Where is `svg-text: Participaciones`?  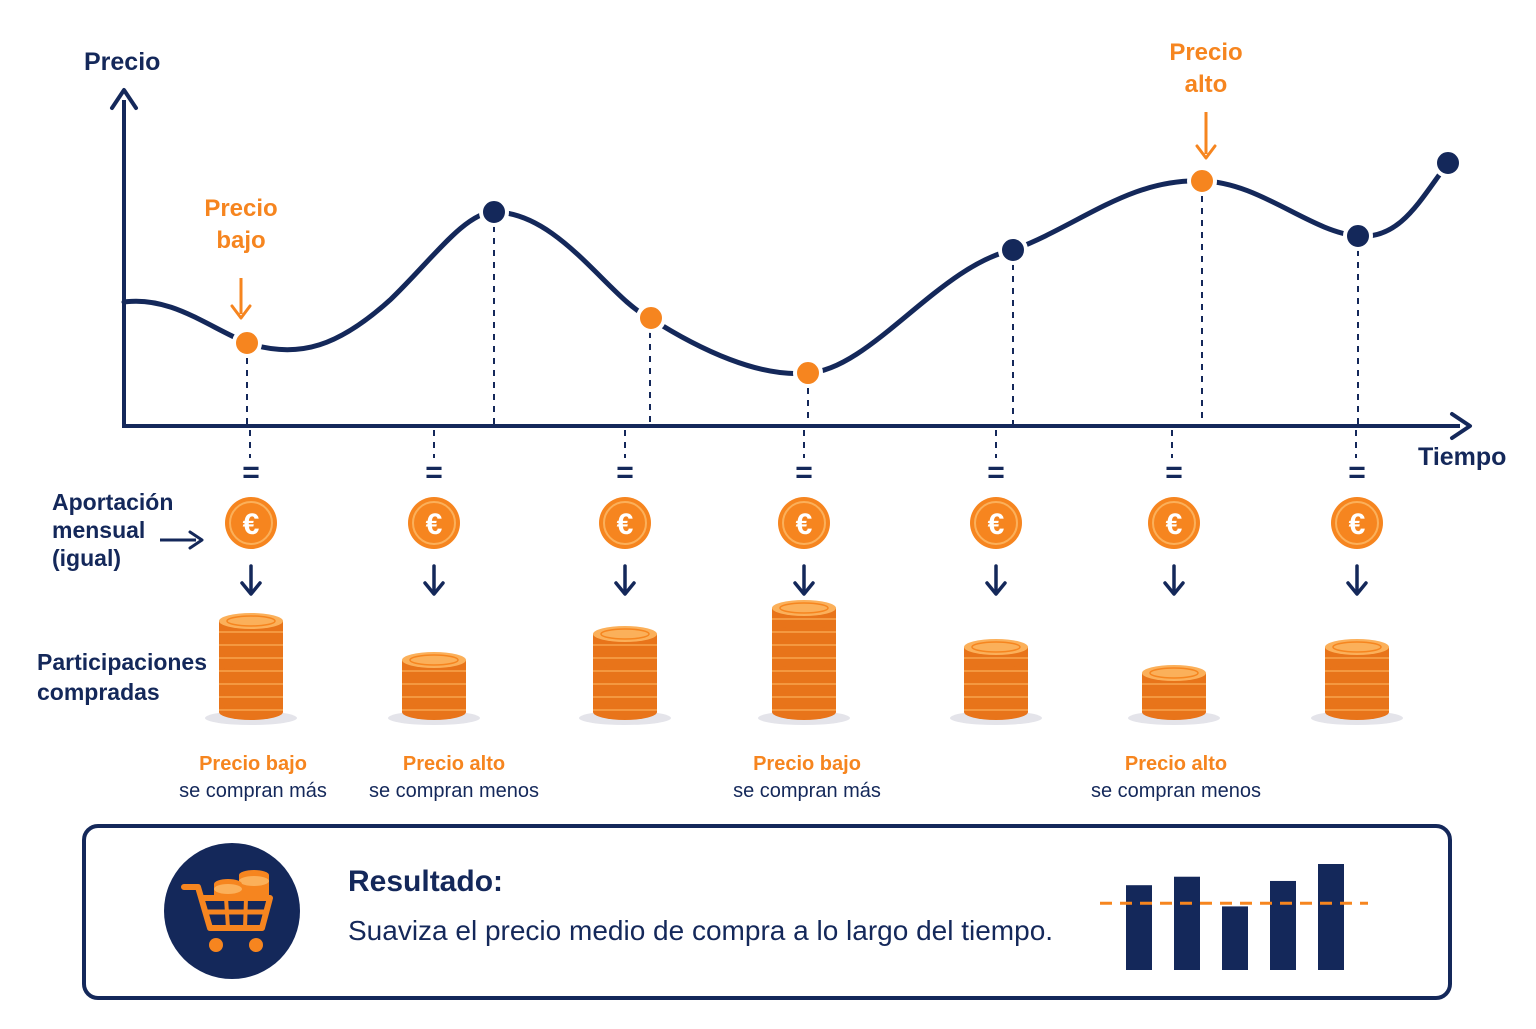 svg-text: Participaciones is located at coordinates (122, 662).